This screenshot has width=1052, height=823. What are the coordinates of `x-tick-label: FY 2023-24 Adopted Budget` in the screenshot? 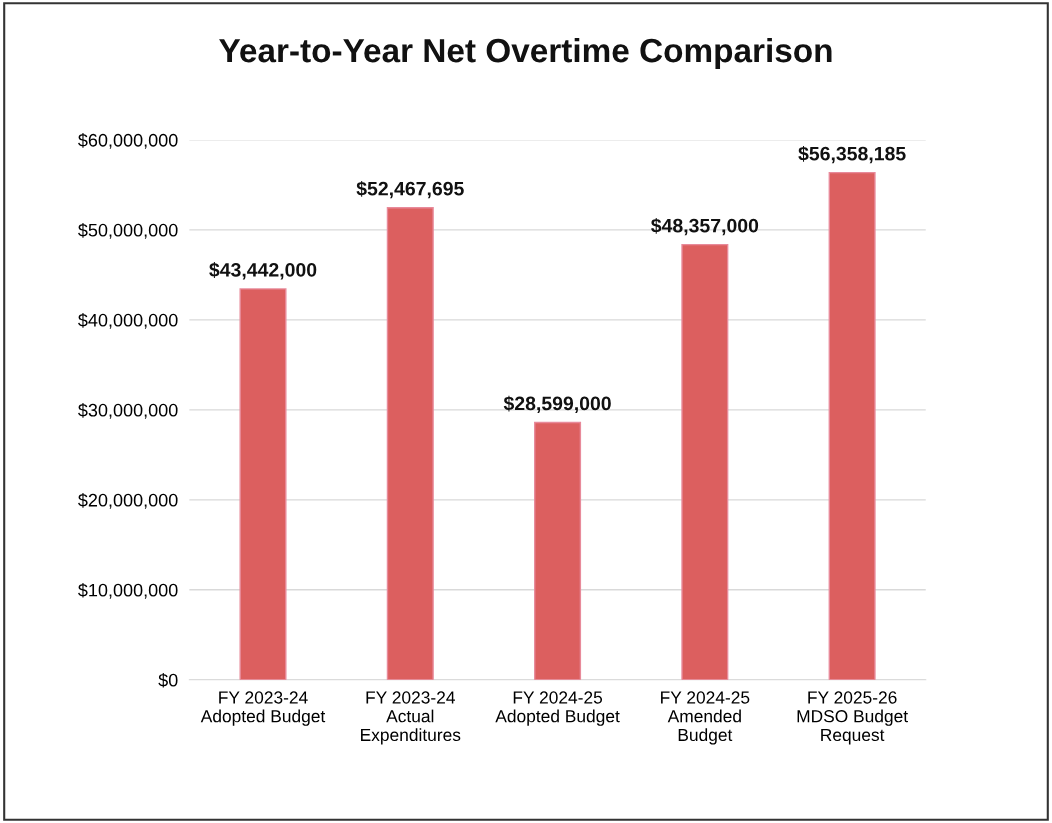 It's located at (263, 708).